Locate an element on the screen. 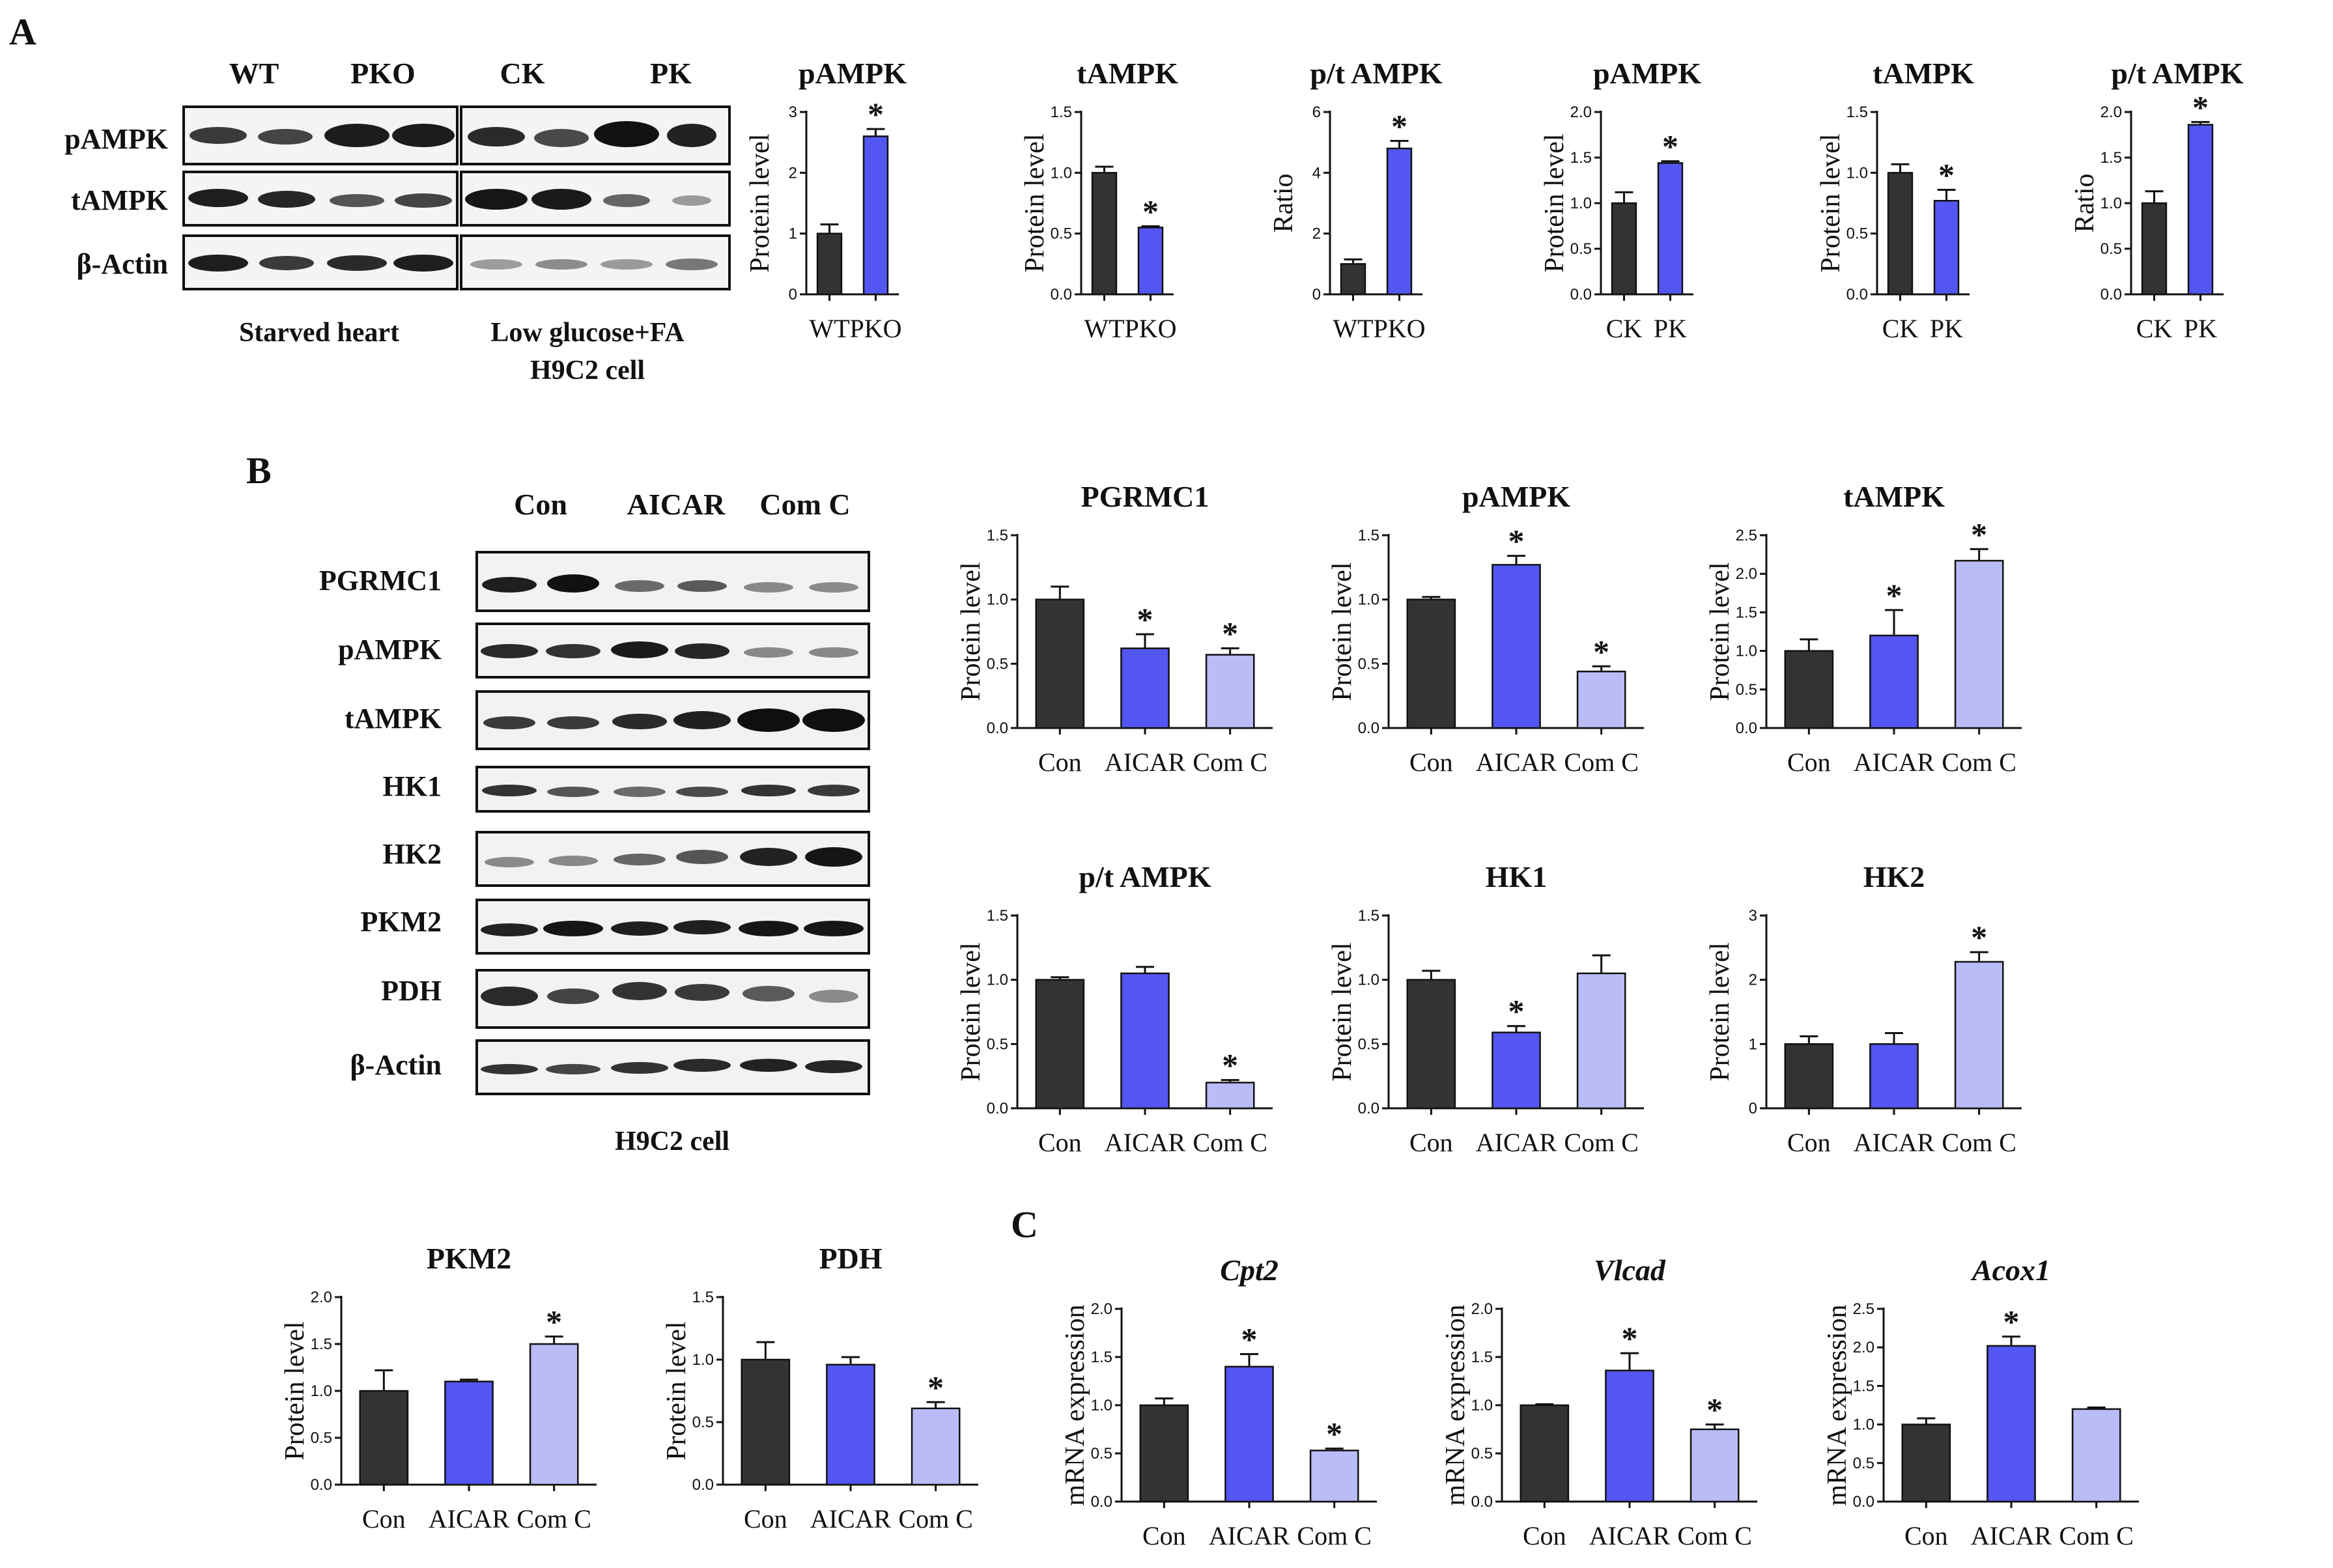  chart-a1: pAMPK Protein level 0 1 2 3 WT PKO * is located at coordinates (826, 200).